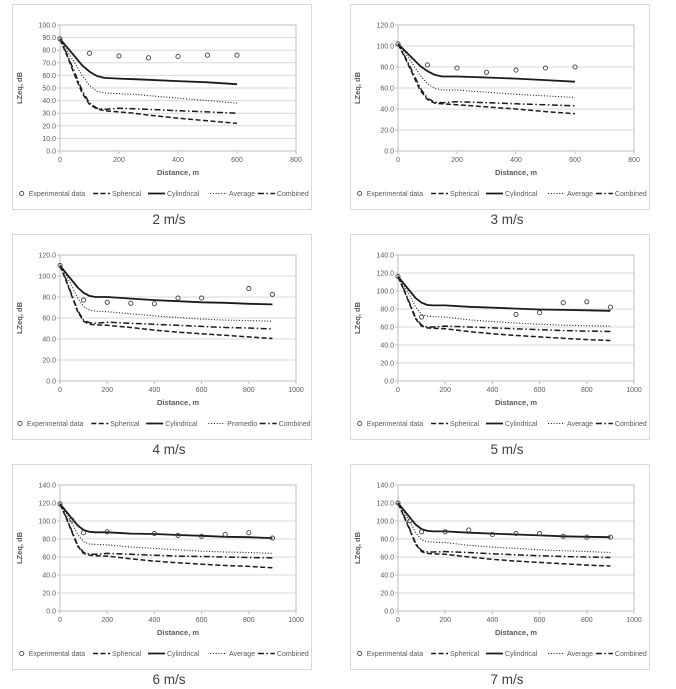  I want to click on legend-label: Spherical, so click(125, 424).